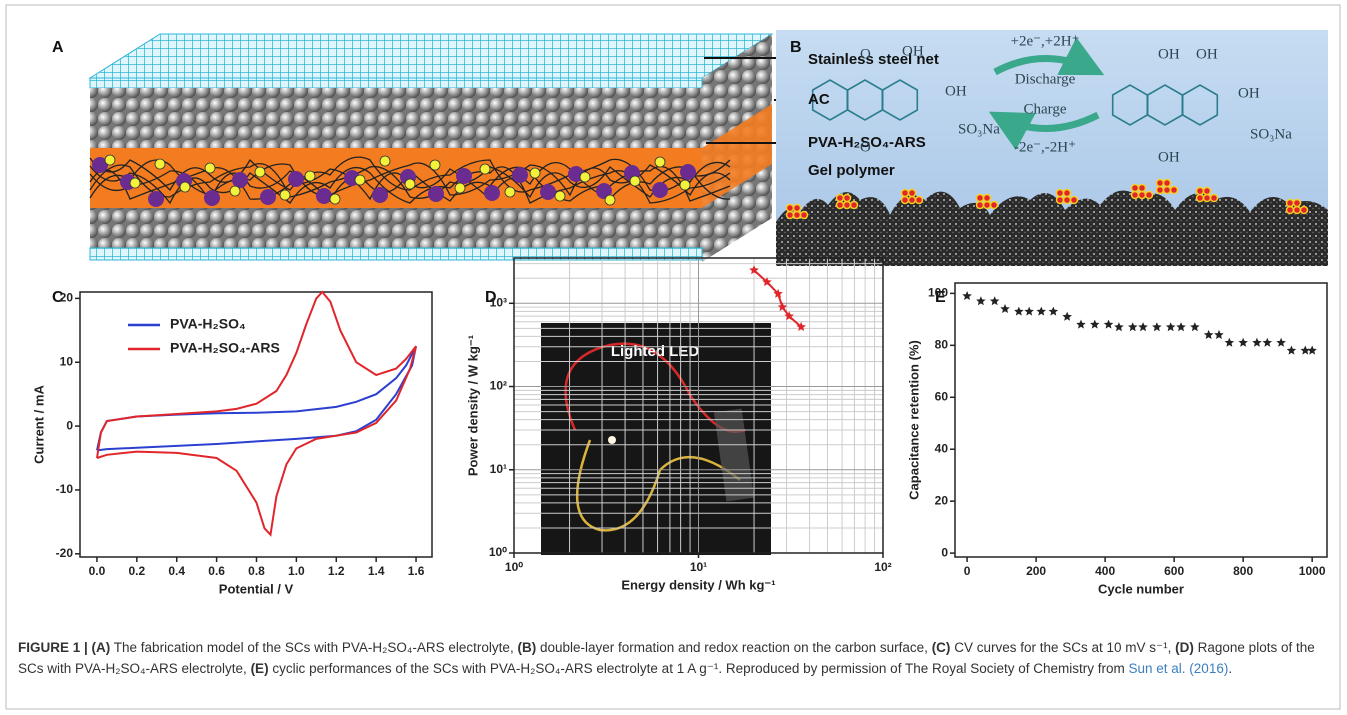 This screenshot has width=1347, height=715. What do you see at coordinates (1184, 647) in the screenshot?
I see `caption-bold: (D)` at bounding box center [1184, 647].